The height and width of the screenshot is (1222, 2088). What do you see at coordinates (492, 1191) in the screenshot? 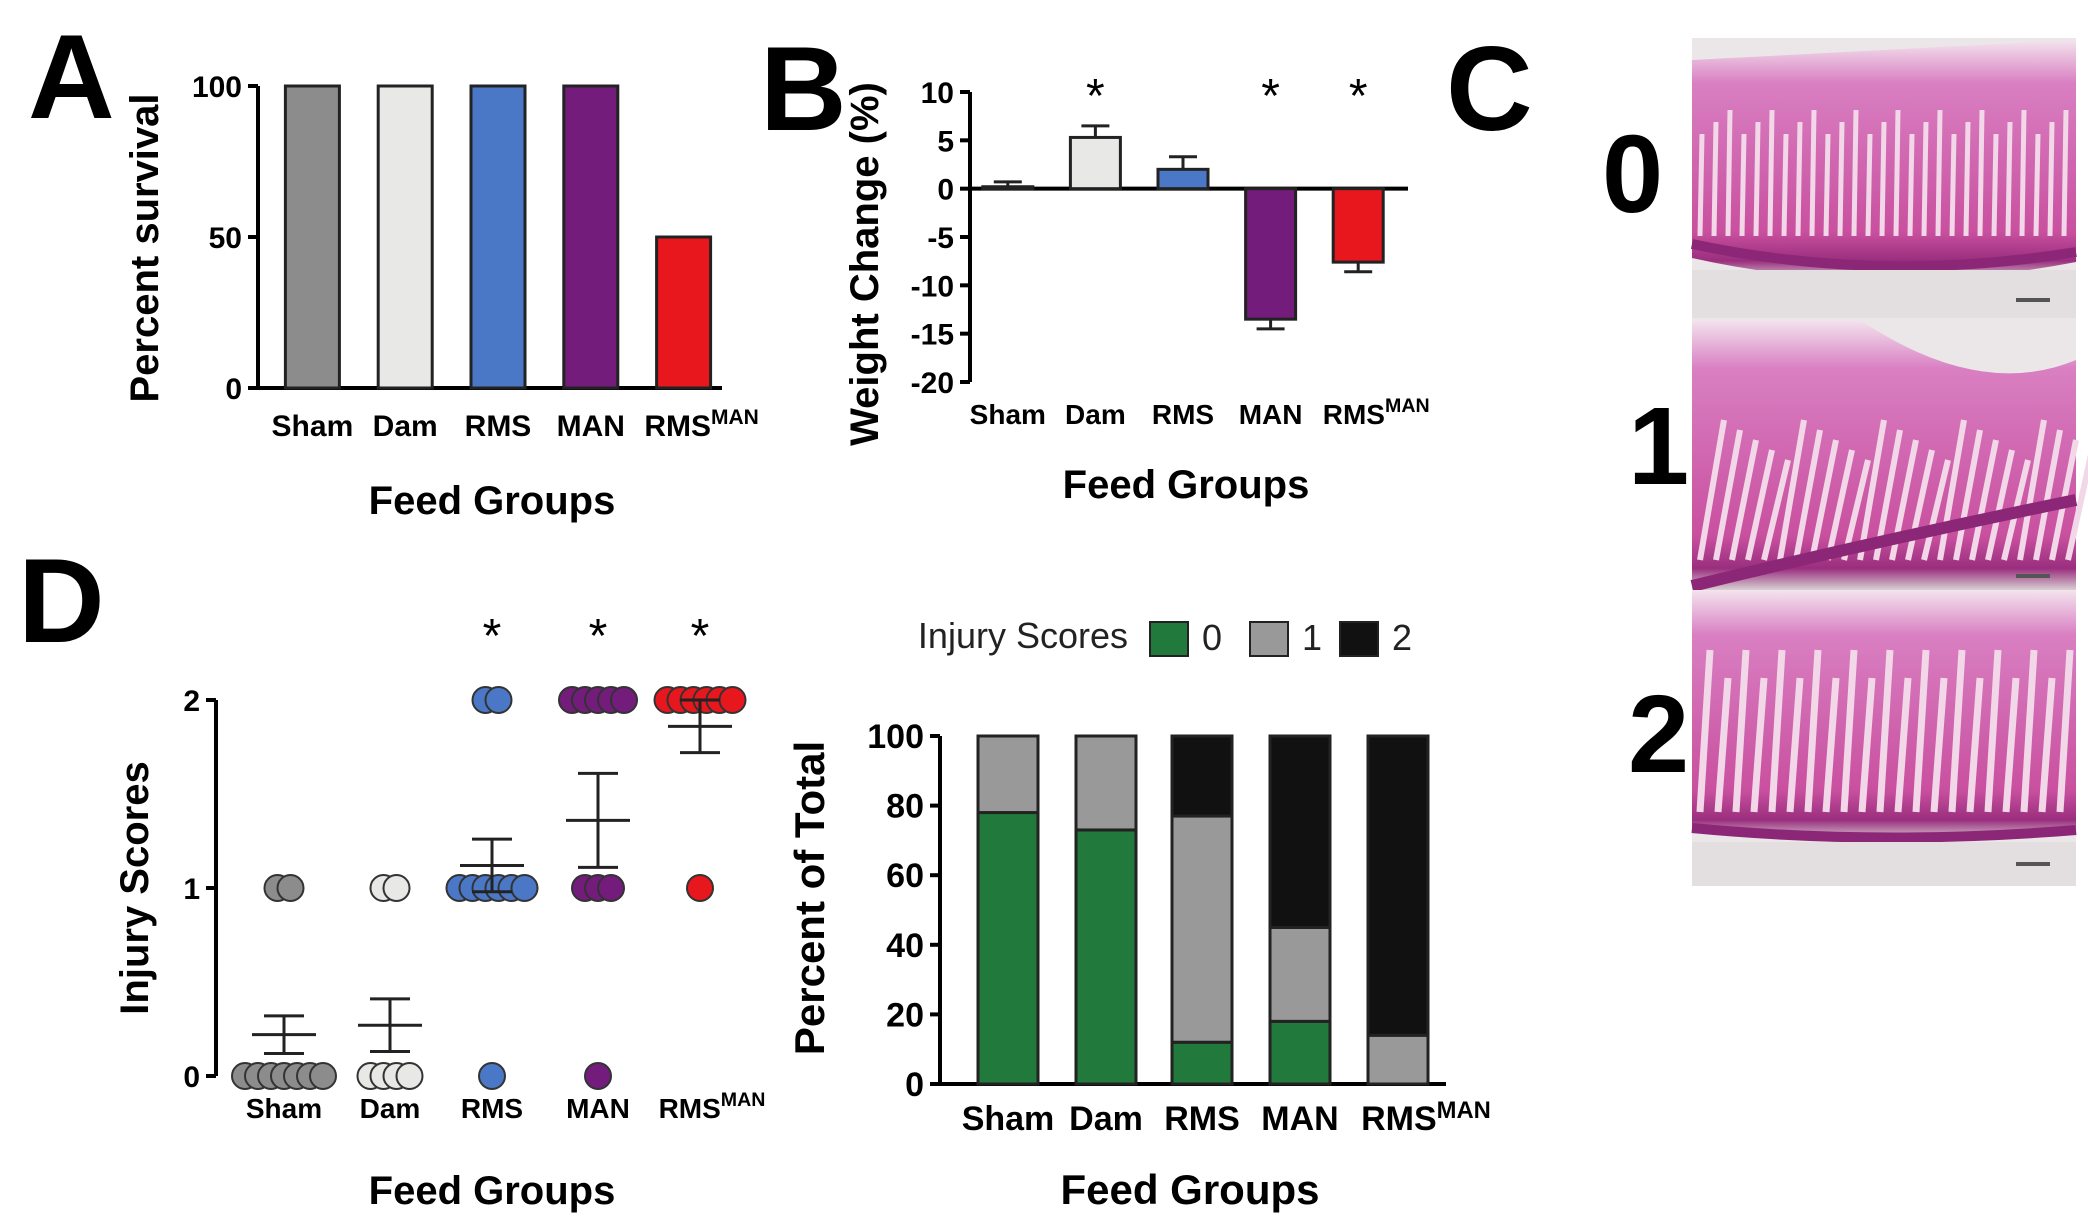
I see `chart-d-left-xlabel: Feed Groups` at bounding box center [492, 1191].